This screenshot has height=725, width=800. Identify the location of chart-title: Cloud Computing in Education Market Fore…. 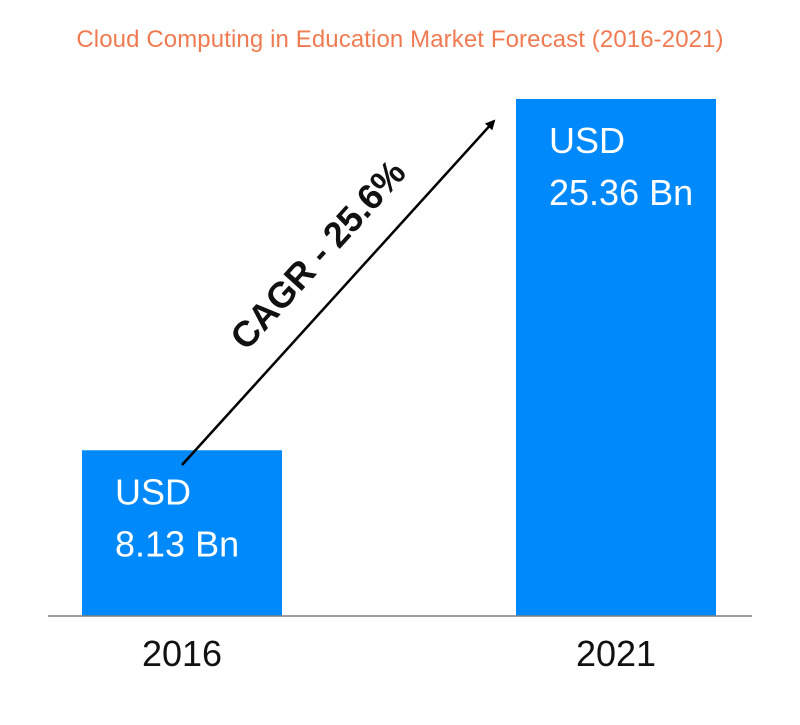
(400, 39).